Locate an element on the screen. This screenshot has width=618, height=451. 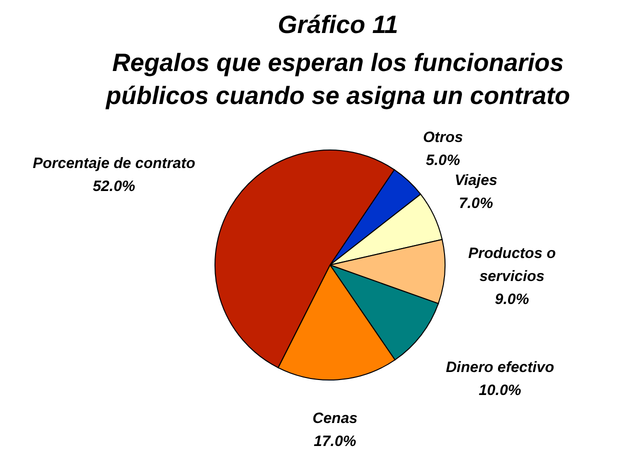
chart-title: Gráfico 11 is located at coordinates (338, 25).